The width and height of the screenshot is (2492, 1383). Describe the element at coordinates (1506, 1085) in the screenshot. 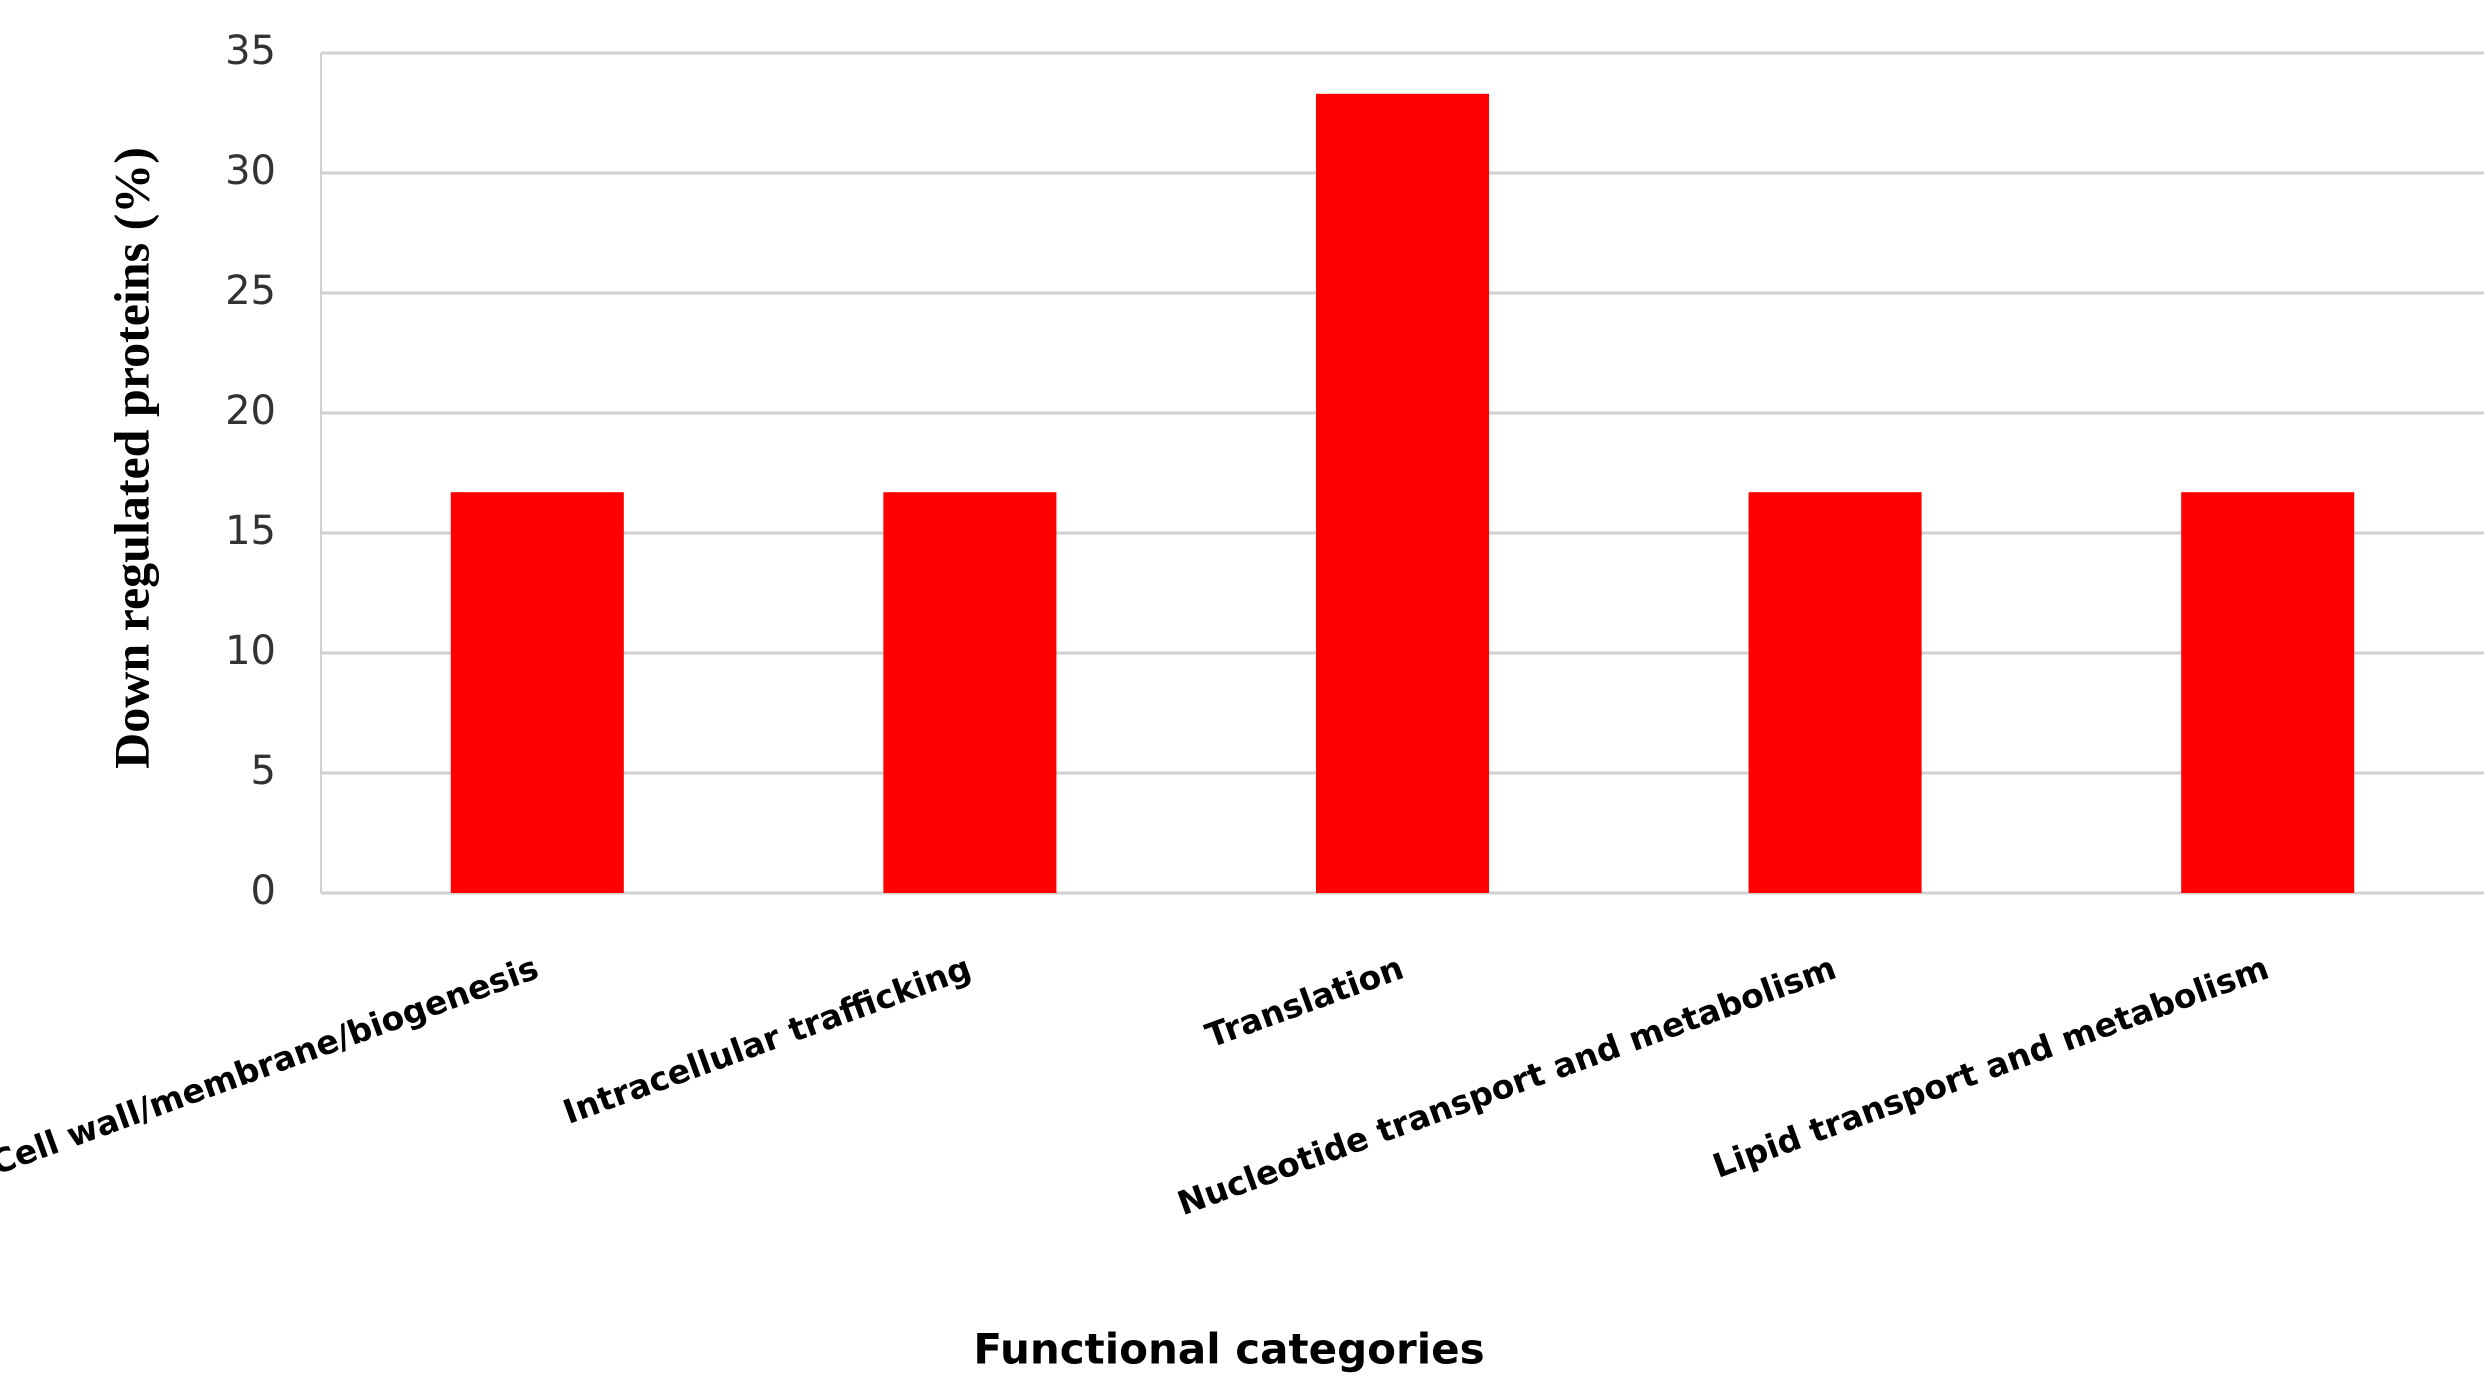

I see `x-tick-label: Nucleotide transport and metabolism` at that location.